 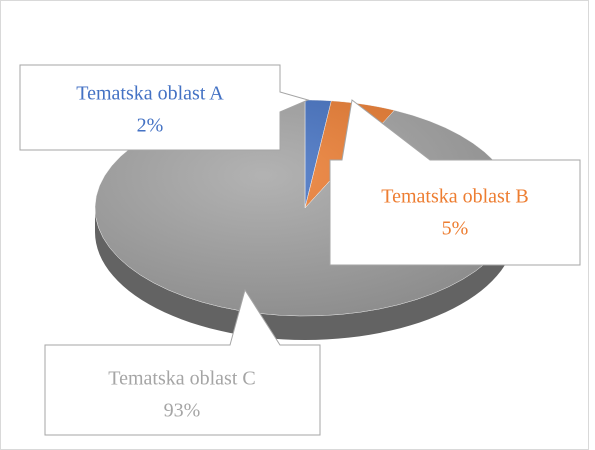 I want to click on data-label-value: 2%, so click(x=150, y=126).